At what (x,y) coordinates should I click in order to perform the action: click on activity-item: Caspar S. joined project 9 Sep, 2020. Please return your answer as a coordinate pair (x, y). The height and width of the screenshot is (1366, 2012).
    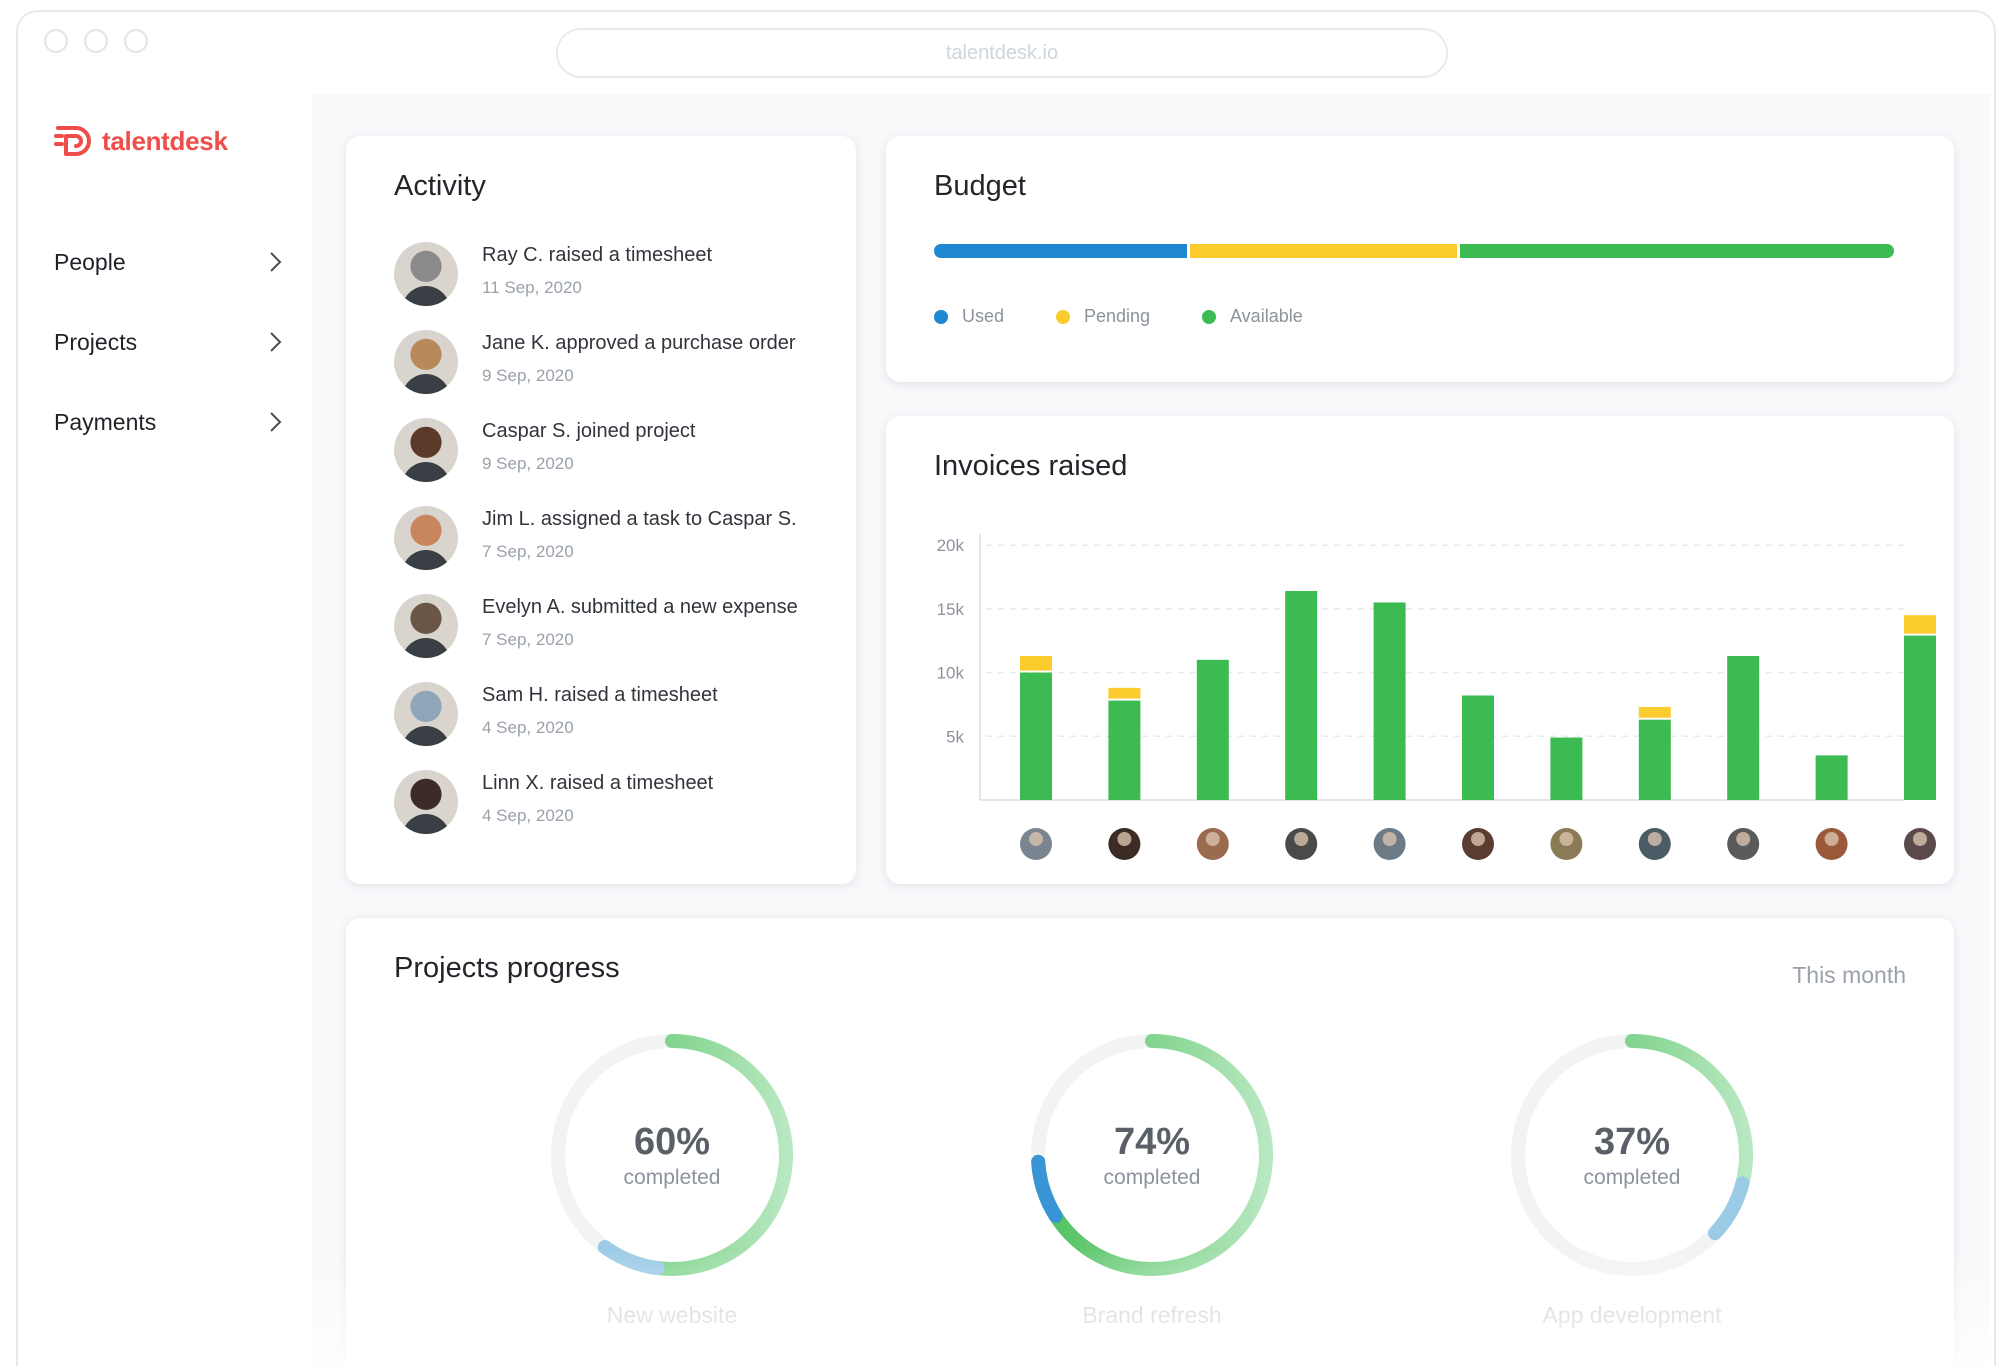
    Looking at the image, I should click on (614, 453).